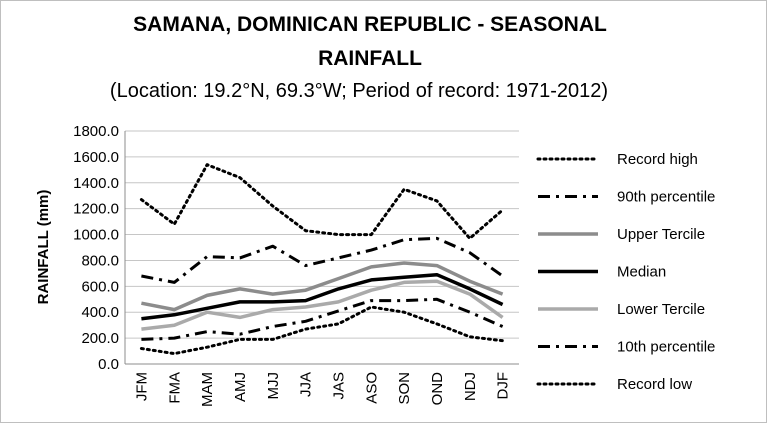 Image resolution: width=767 pixels, height=423 pixels. What do you see at coordinates (404, 388) in the screenshot?
I see `x-tick-label: SON` at bounding box center [404, 388].